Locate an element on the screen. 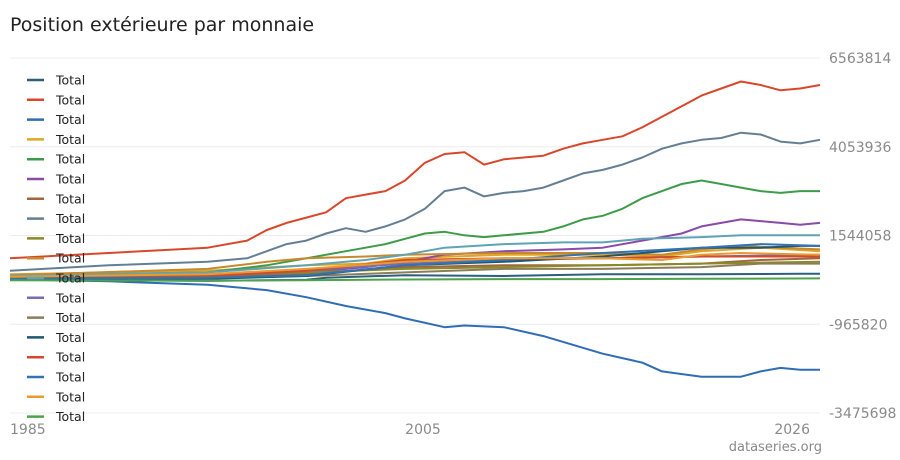 This screenshot has height=460, width=900. x-tick-labels: 1985 2005 2026 is located at coordinates (410, 430).